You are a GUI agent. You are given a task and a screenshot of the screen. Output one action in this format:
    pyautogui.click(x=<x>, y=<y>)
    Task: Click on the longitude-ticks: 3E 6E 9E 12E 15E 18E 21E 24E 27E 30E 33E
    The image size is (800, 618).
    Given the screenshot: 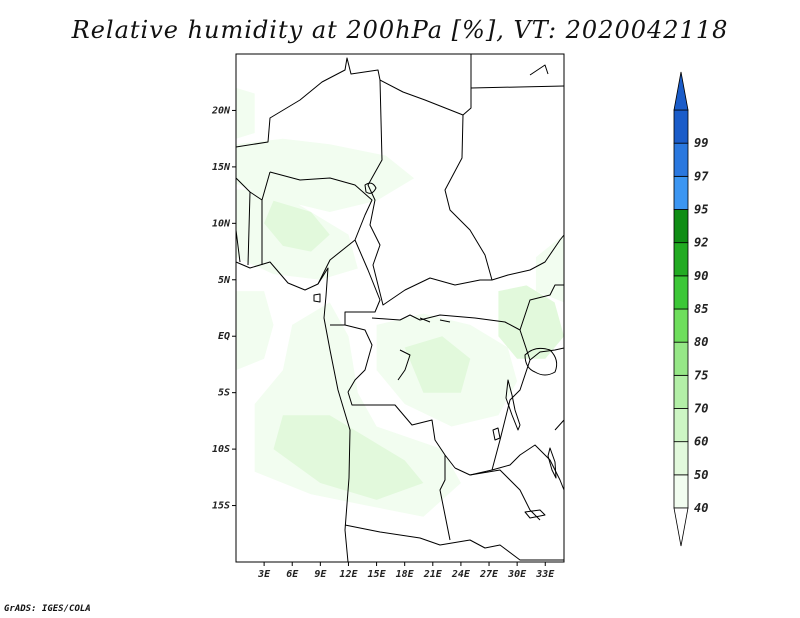 What is the action you would take?
    pyautogui.click(x=406, y=571)
    